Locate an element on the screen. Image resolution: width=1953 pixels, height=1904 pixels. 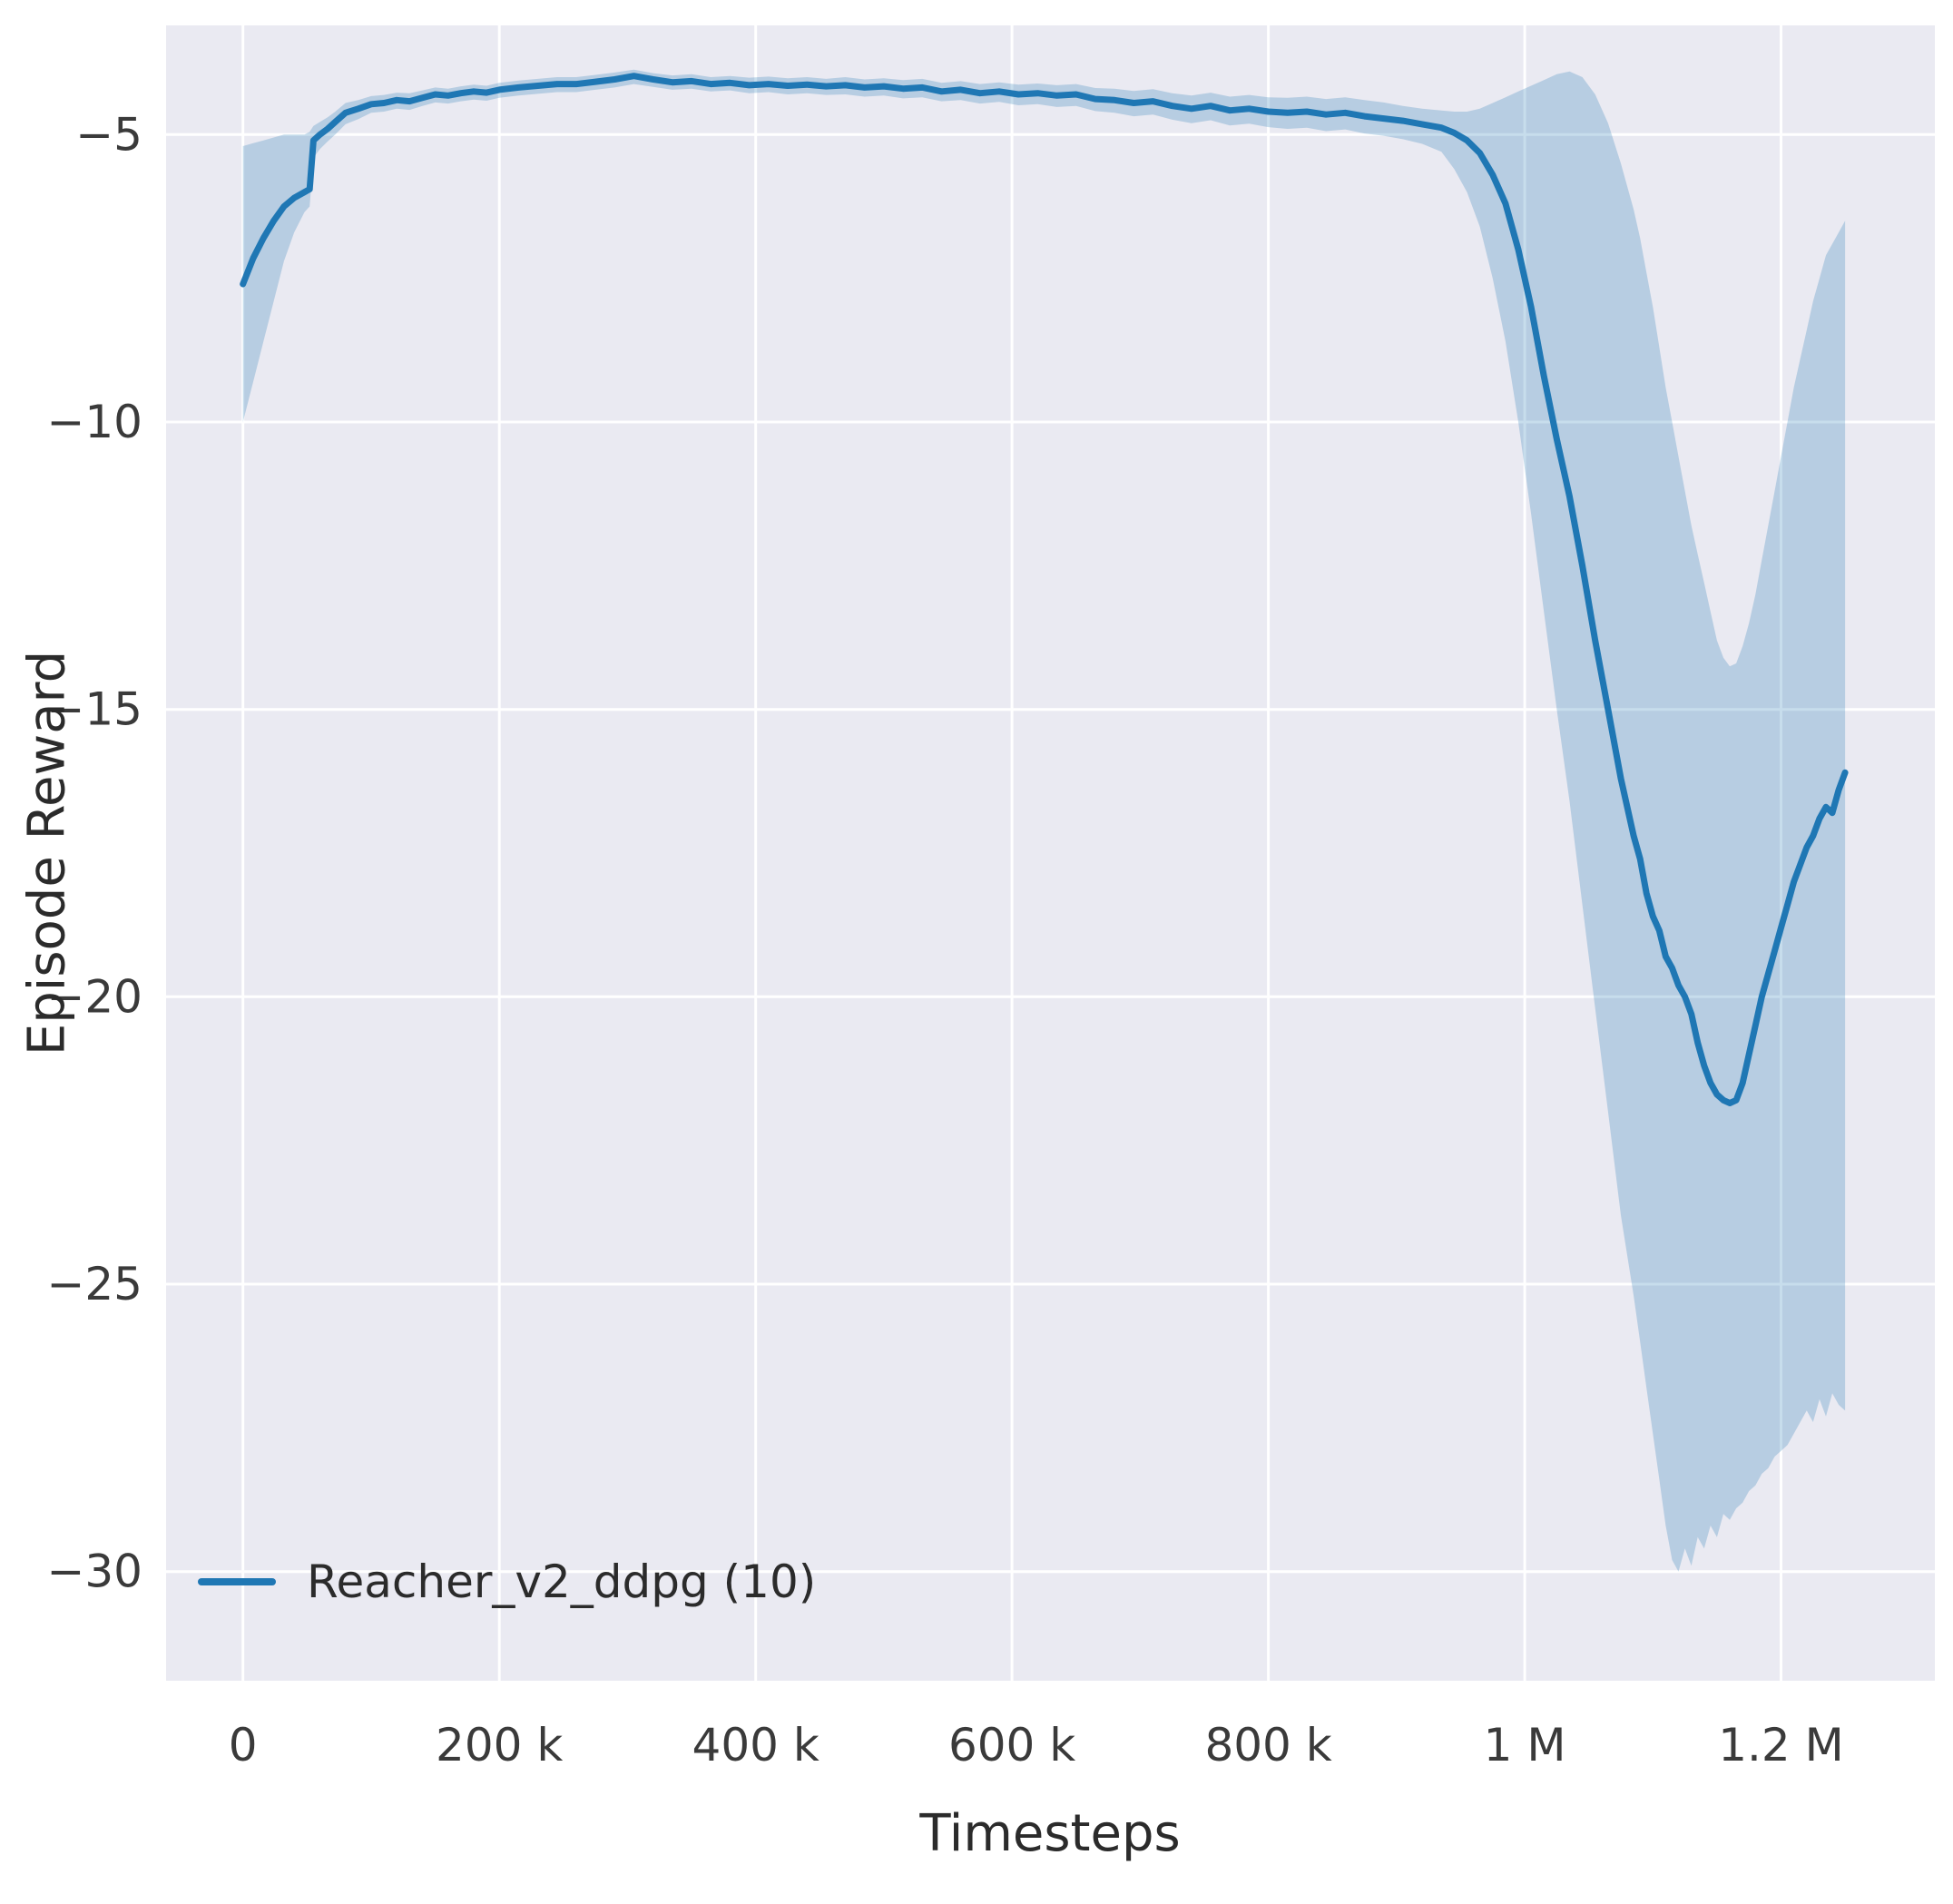
legend-line-swatch is located at coordinates (237, 1581).